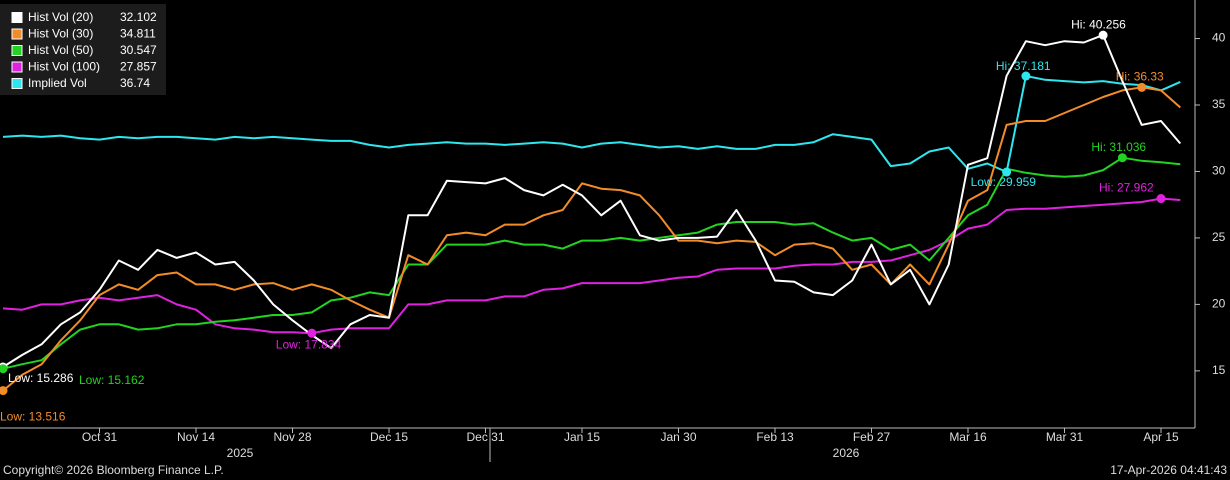 This screenshot has height=480, width=1230. I want to click on legend-label: Hist Vol (100), so click(64, 67).